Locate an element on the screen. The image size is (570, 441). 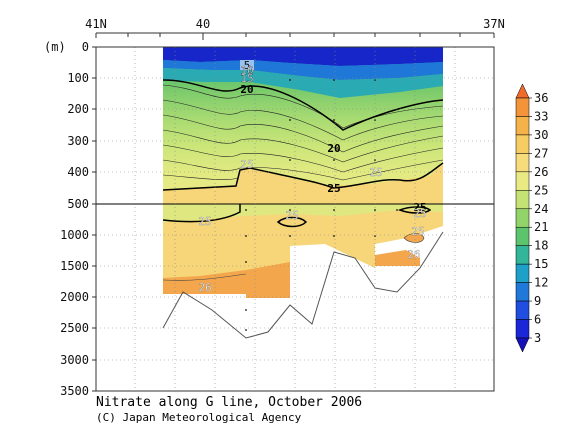
colorbar-segments is located at coordinates (522, 218).